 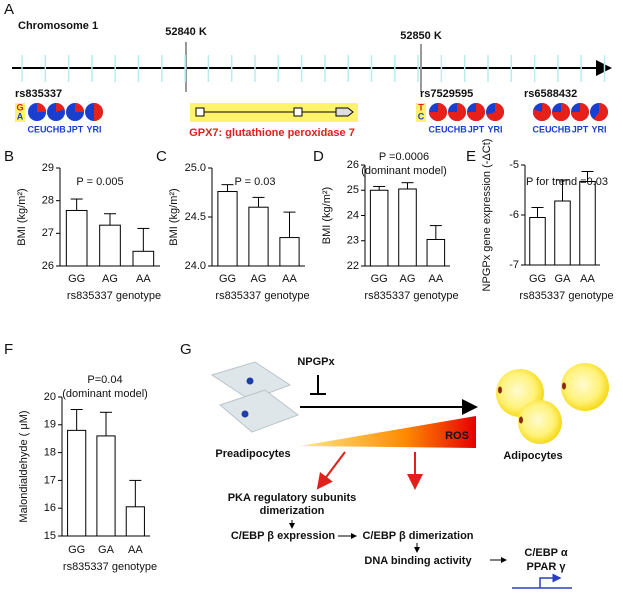 I want to click on target-label: PPAR γ, so click(x=547, y=567).